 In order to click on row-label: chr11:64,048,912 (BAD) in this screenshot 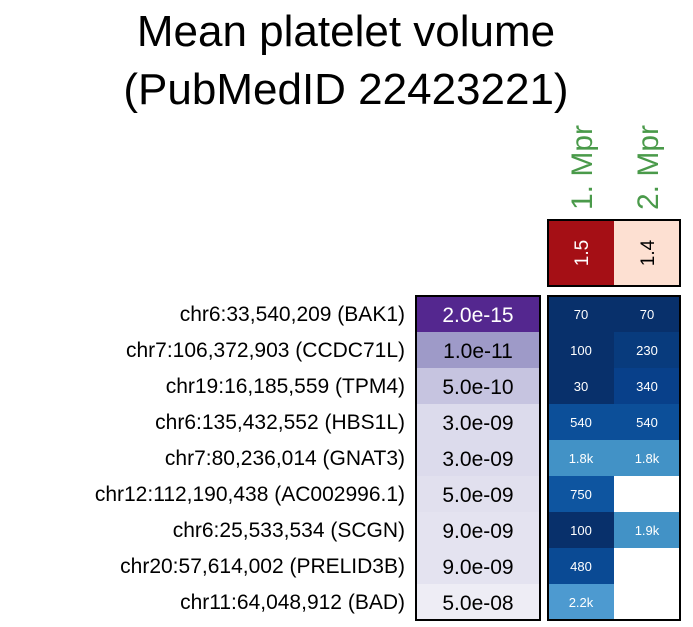, I will do `click(292, 602)`.